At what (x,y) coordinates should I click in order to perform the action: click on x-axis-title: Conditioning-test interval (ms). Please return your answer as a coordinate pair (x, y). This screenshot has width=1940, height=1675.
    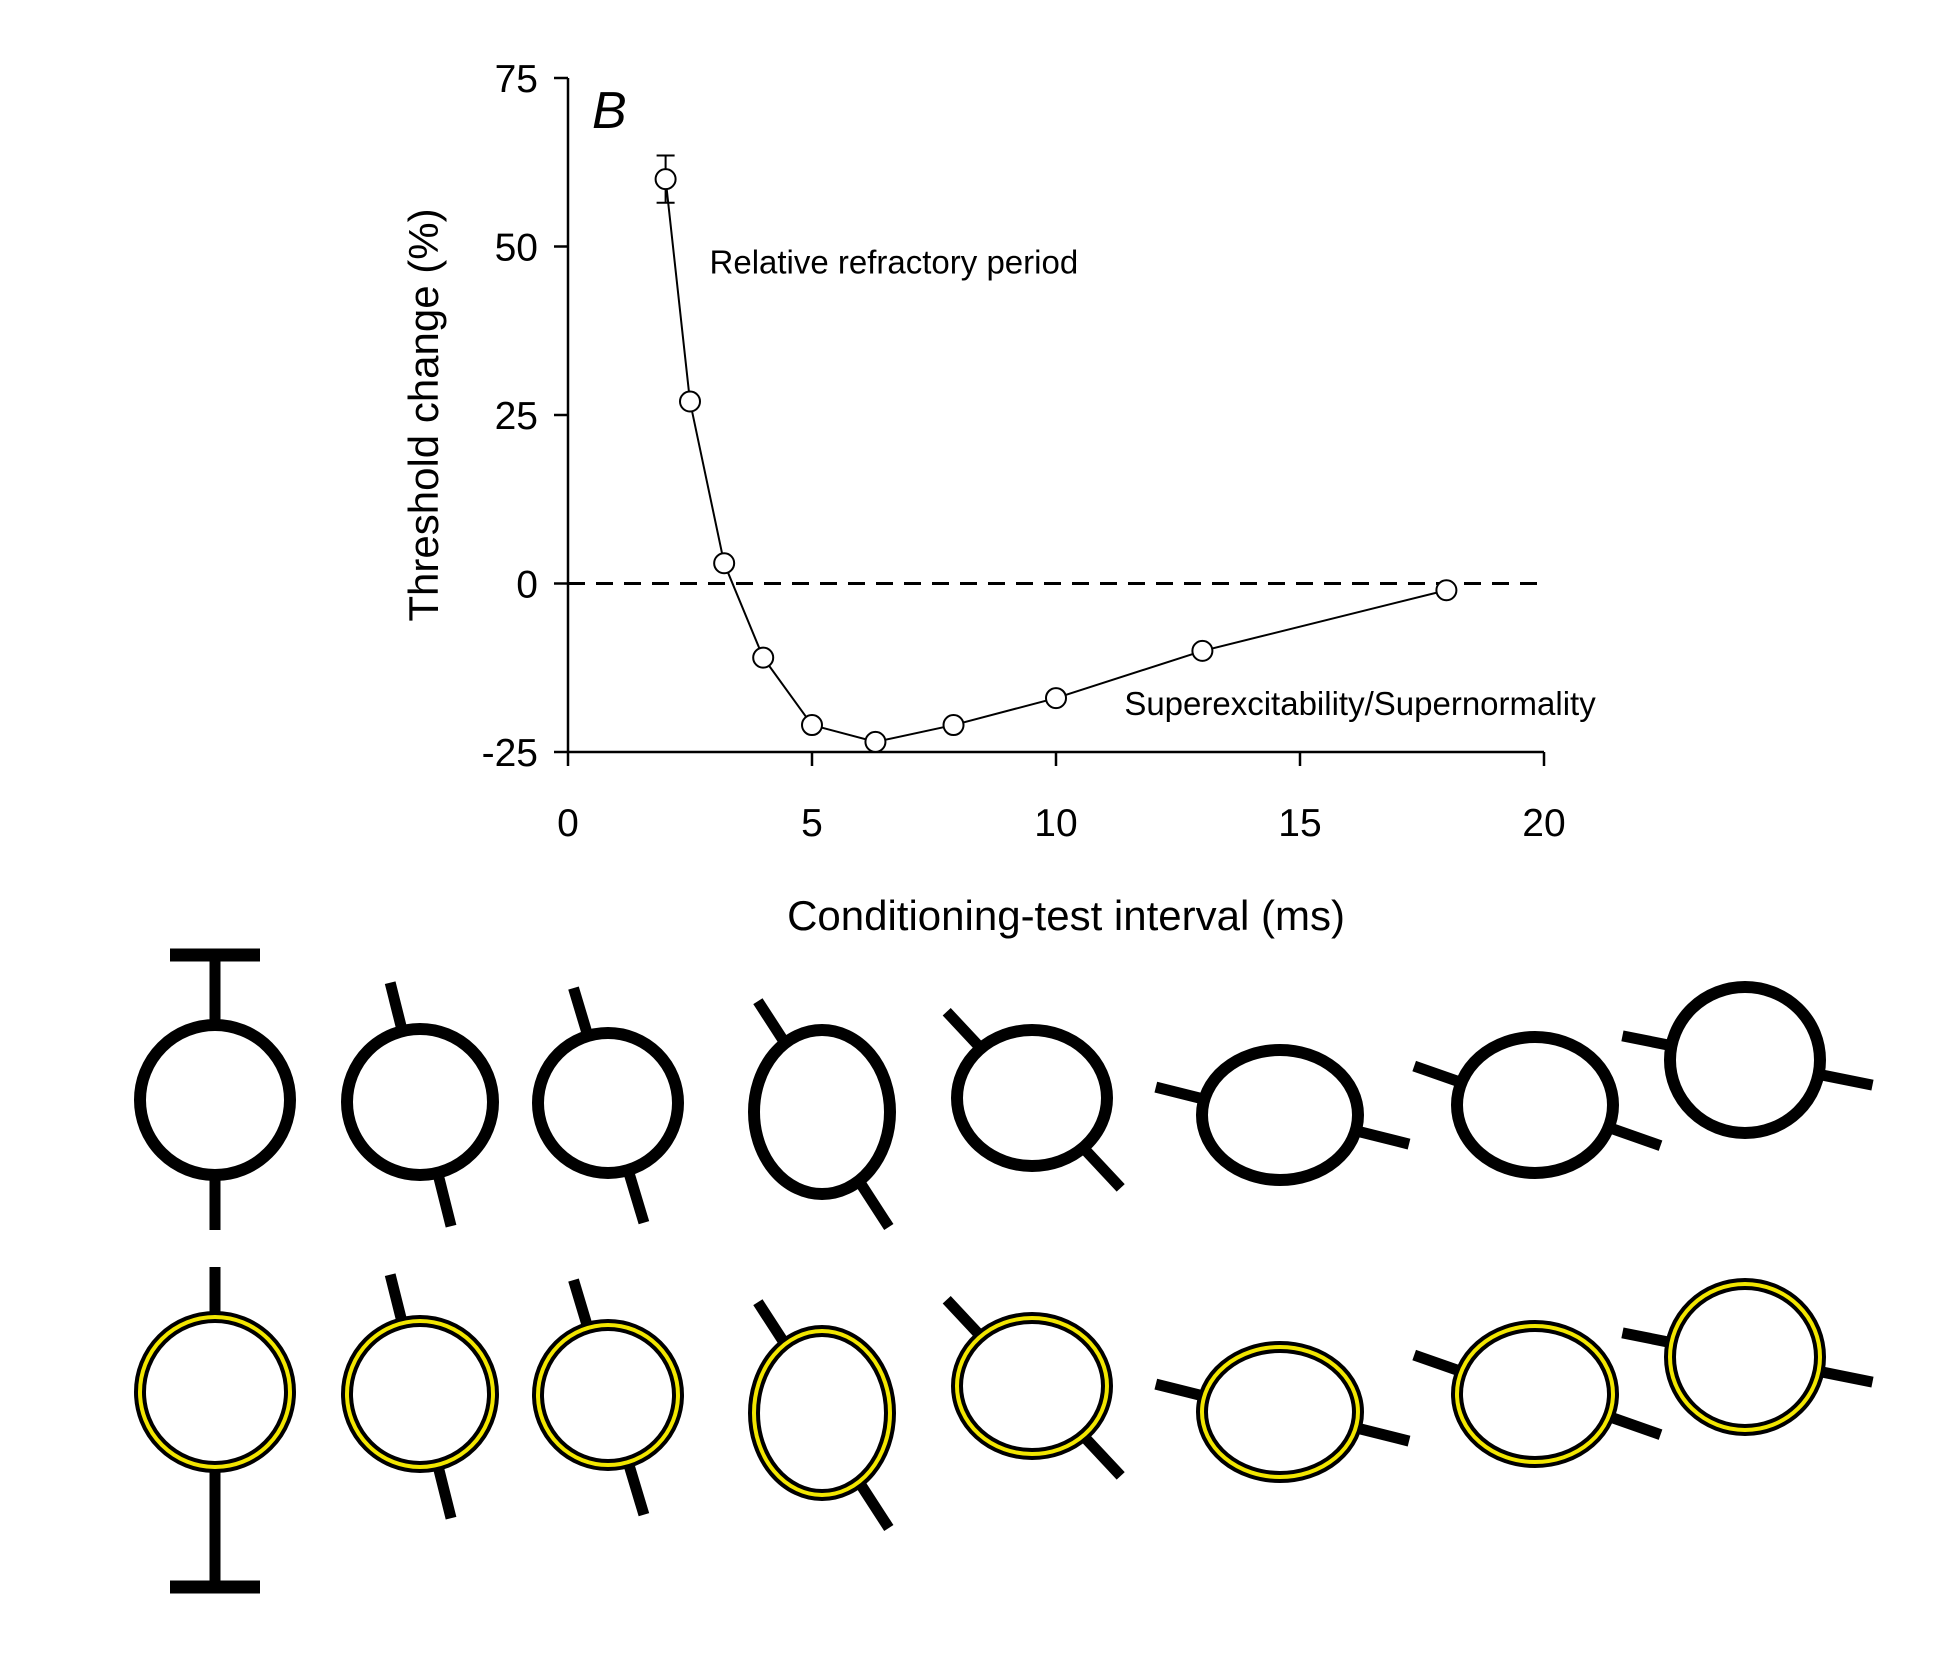
    Looking at the image, I should click on (1066, 915).